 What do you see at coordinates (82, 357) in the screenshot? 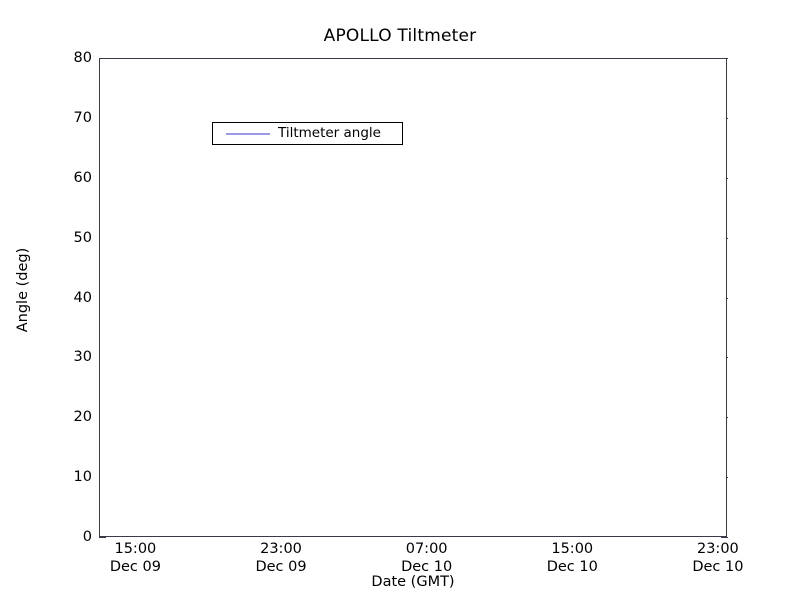
I see `y-axis-tick-label: 30` at bounding box center [82, 357].